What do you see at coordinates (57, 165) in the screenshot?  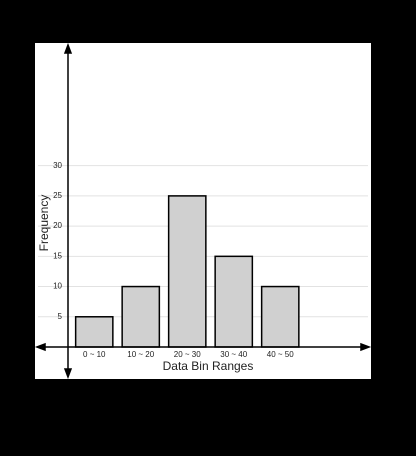 I see `y-tick-label: 30` at bounding box center [57, 165].